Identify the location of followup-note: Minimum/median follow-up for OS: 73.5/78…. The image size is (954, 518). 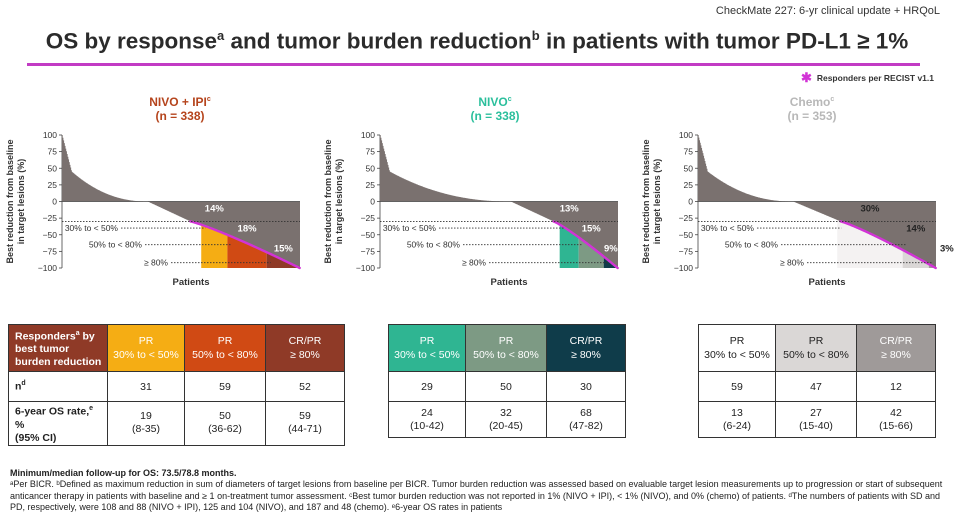
(123, 473).